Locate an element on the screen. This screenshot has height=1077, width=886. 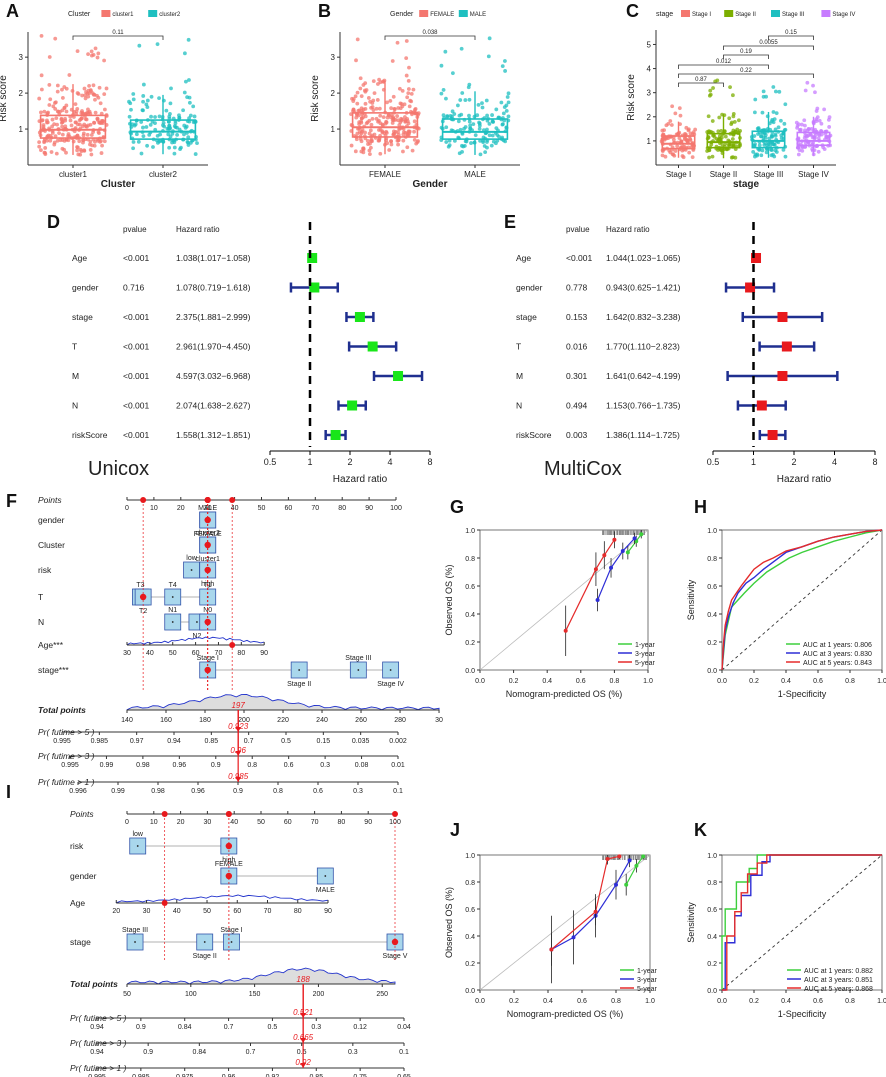
legend-entry: 5-year is located at coordinates (645, 663).